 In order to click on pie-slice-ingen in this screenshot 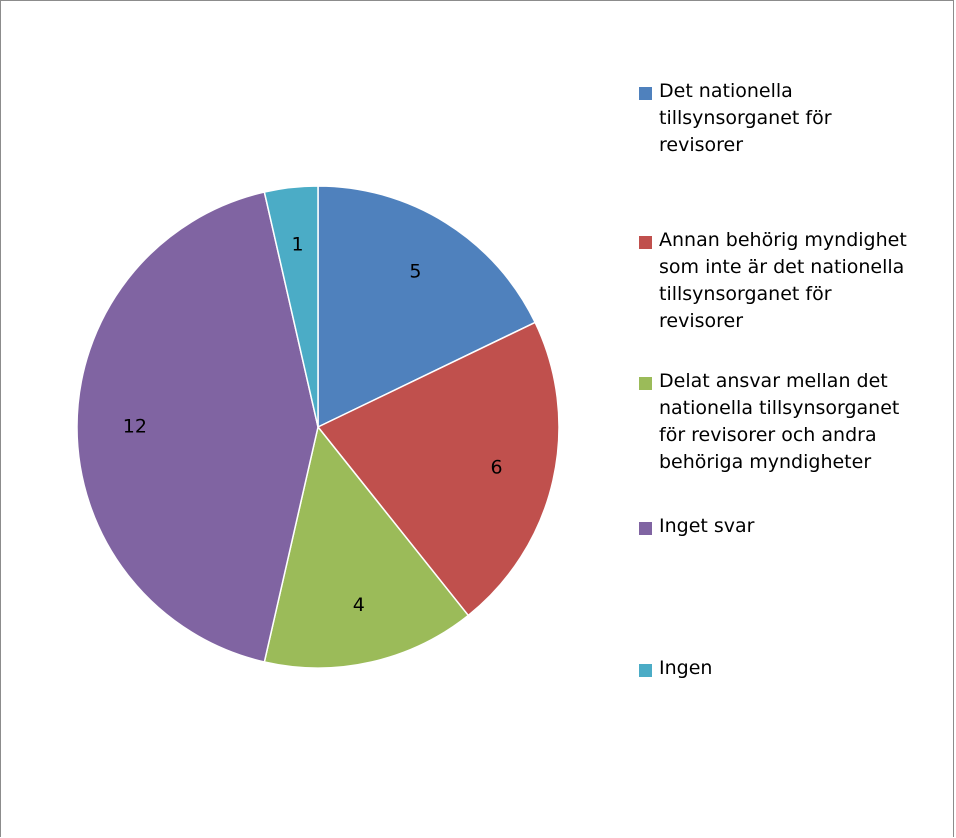, I will do `click(291, 306)`.